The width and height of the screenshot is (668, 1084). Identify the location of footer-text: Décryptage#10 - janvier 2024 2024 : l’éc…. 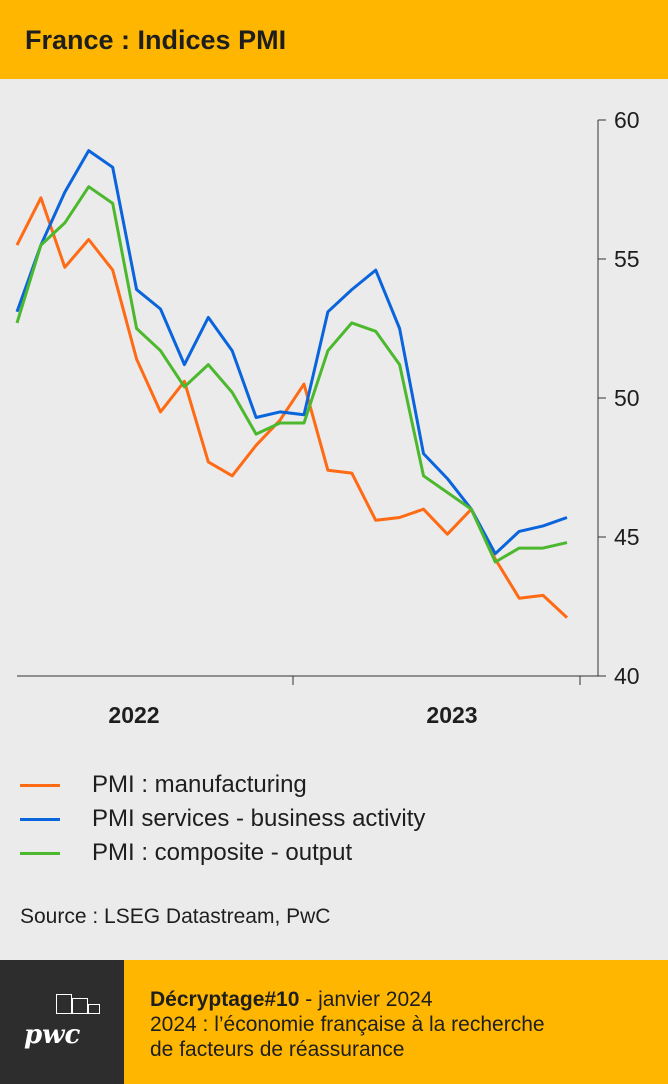
(347, 1024).